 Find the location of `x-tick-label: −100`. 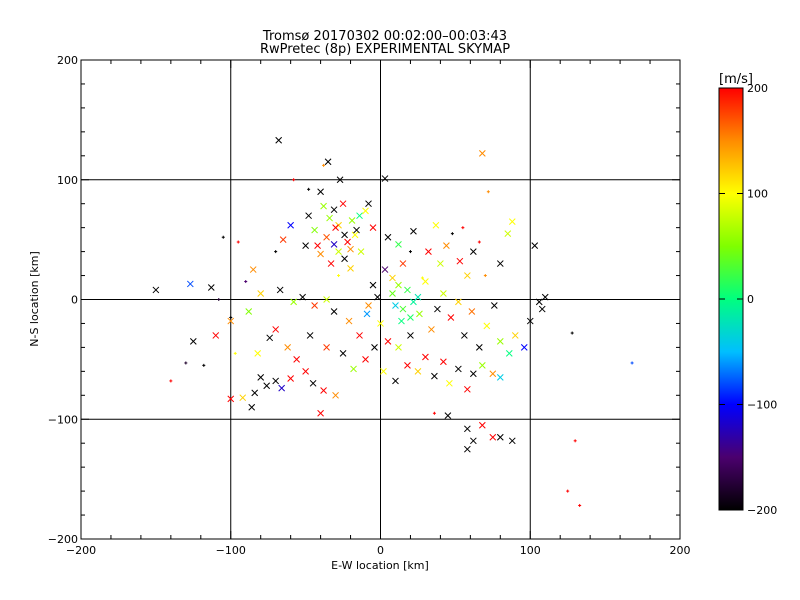

x-tick-label: −100 is located at coordinates (231, 550).